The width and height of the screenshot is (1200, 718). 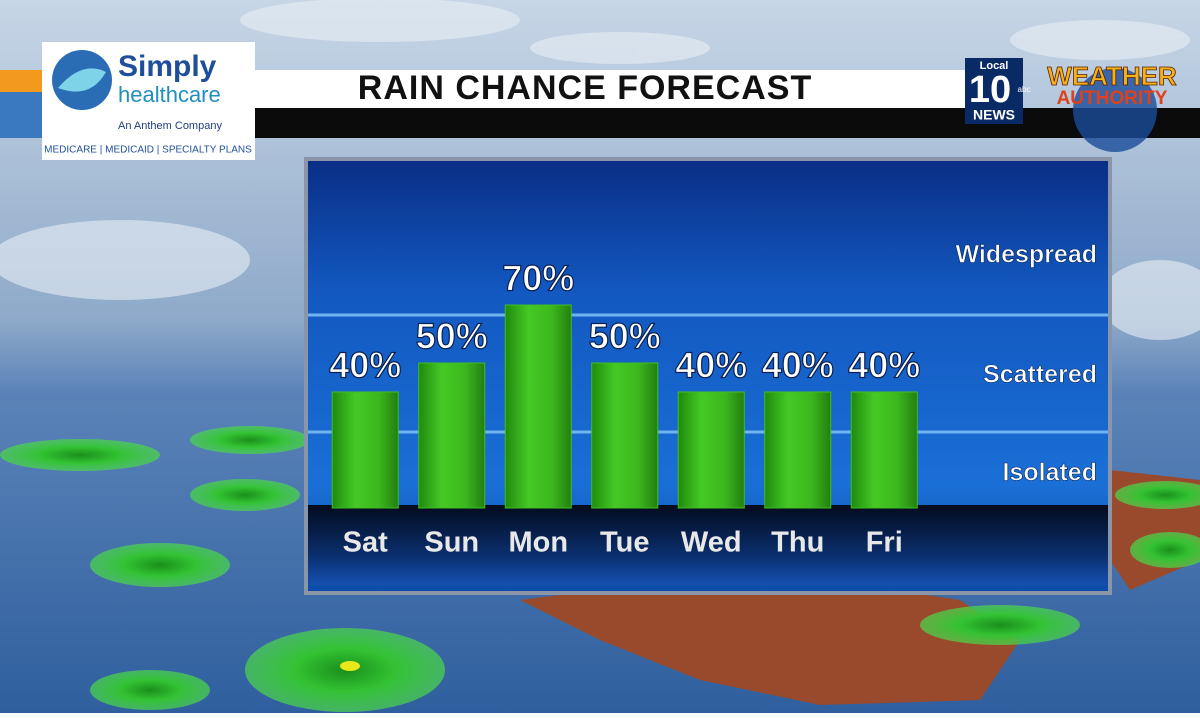 What do you see at coordinates (711, 543) in the screenshot?
I see `x-tick-label: Wed` at bounding box center [711, 543].